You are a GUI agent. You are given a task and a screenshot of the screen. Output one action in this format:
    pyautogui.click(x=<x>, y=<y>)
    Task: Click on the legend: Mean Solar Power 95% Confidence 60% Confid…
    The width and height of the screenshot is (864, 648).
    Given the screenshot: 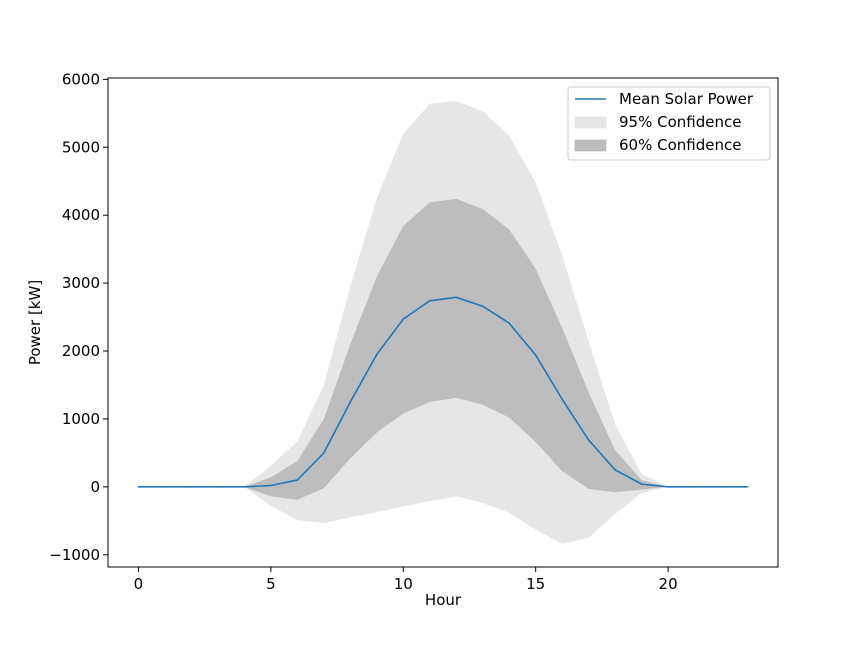 What is the action you would take?
    pyautogui.click(x=669, y=123)
    